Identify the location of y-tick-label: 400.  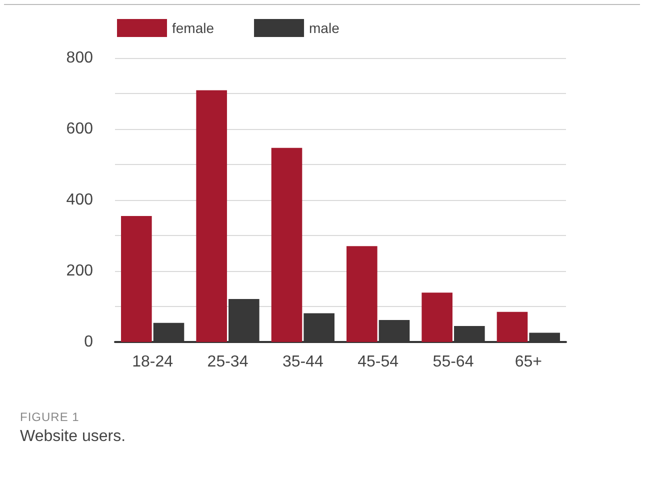
(80, 200).